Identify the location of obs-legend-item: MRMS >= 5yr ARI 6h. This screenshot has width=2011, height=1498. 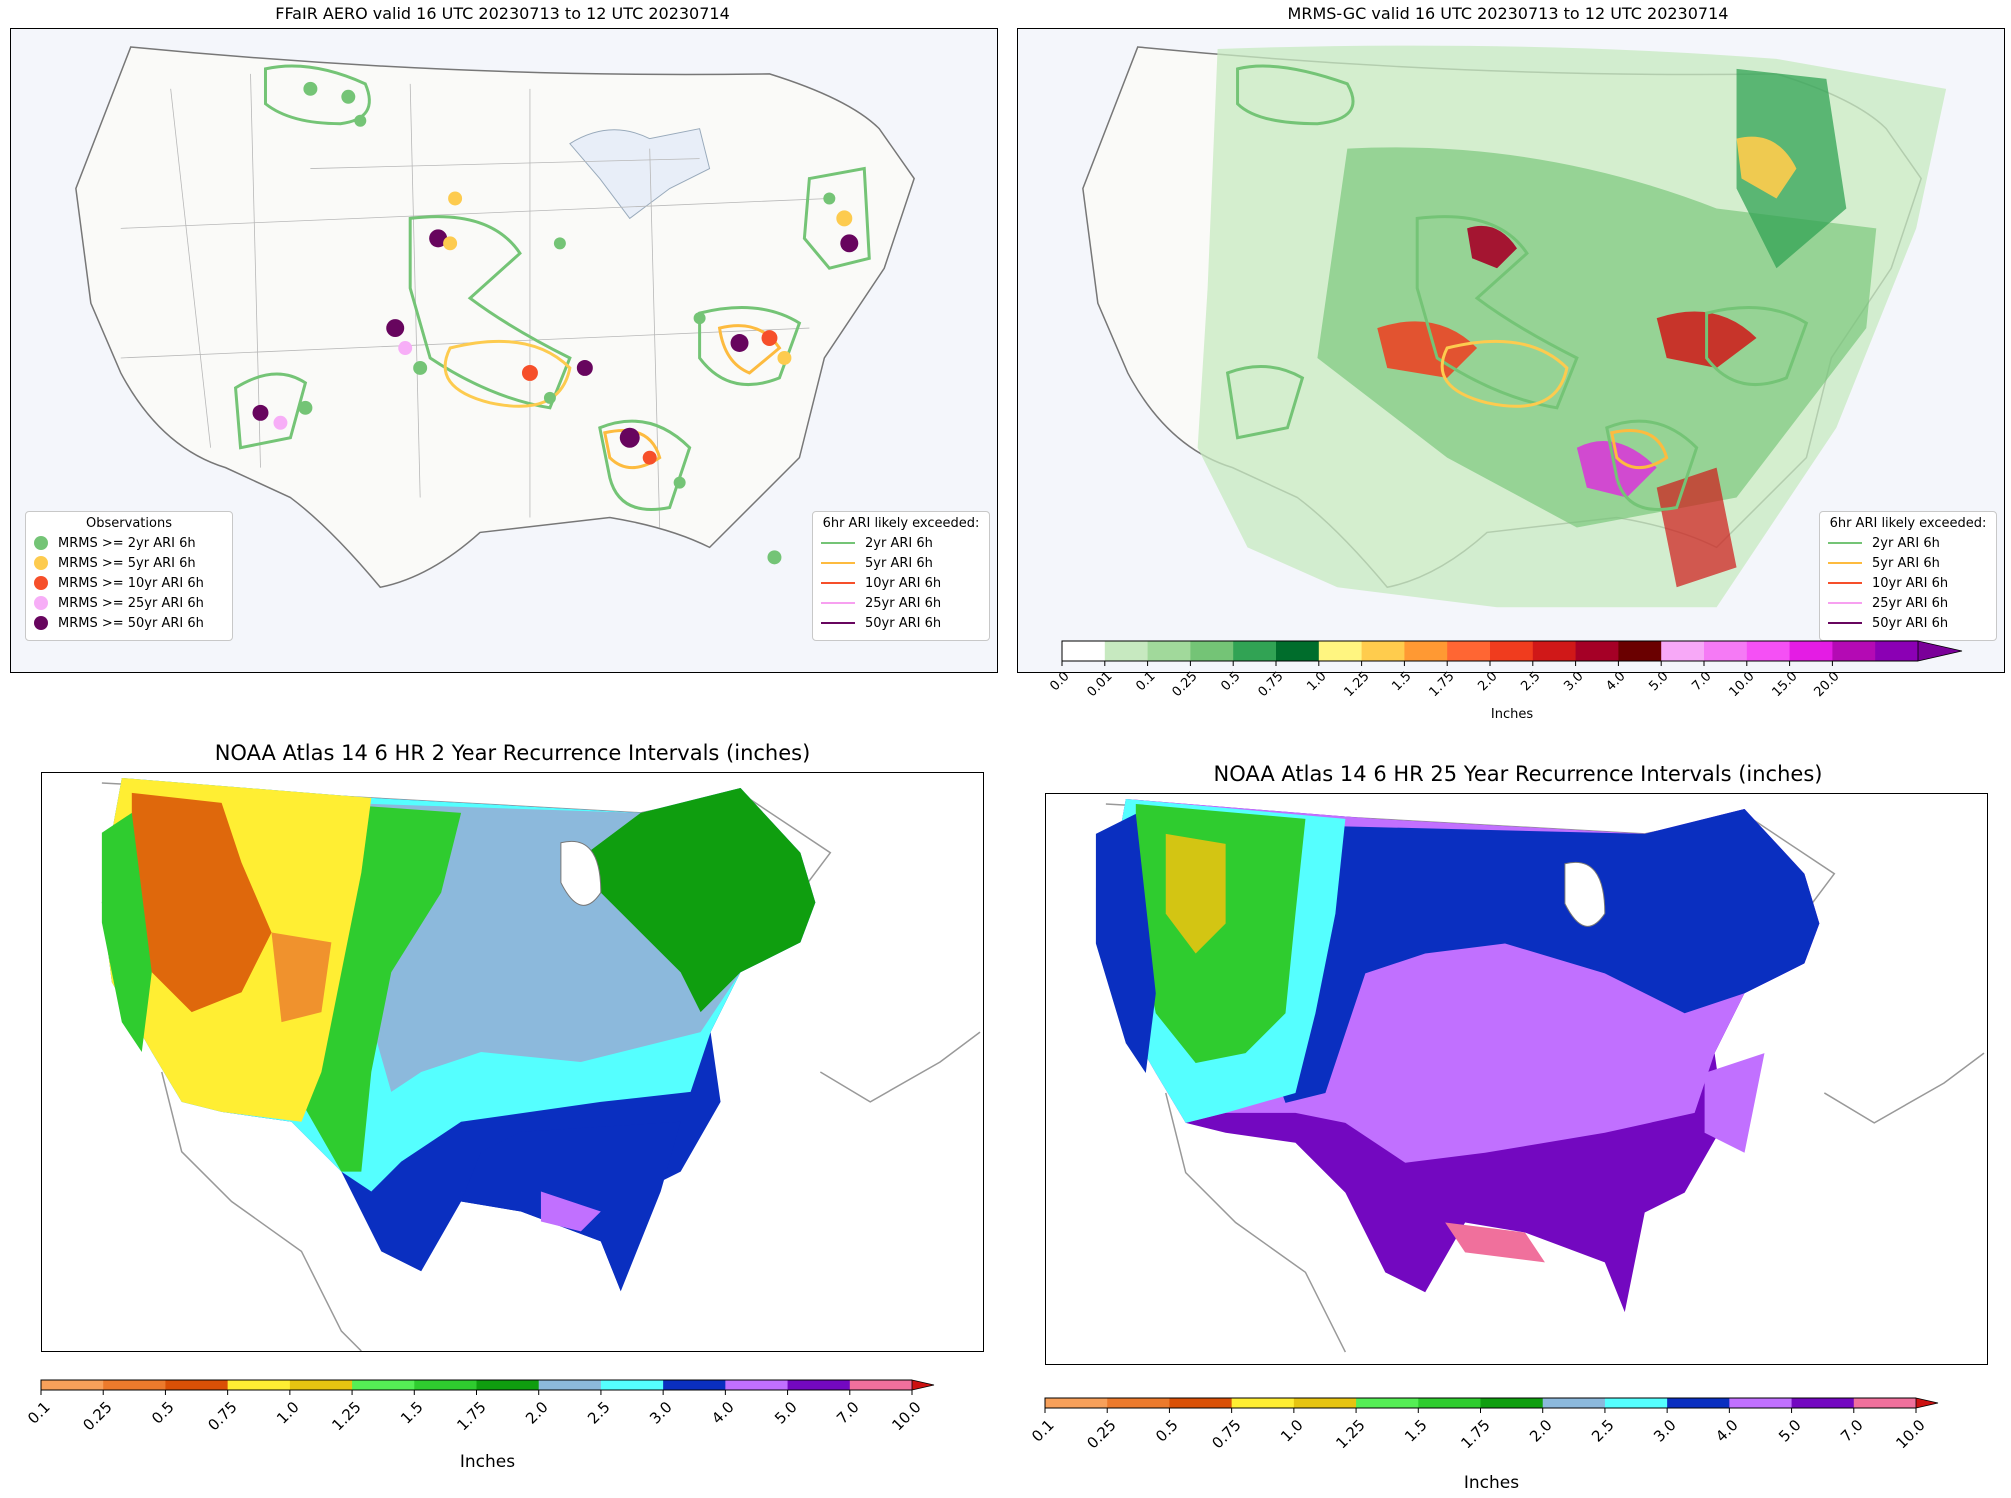
(129, 563).